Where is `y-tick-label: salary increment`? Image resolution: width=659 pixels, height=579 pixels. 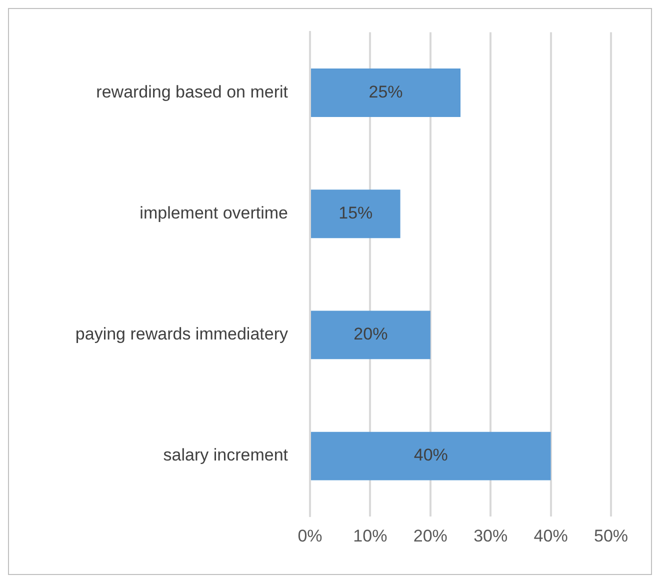 y-tick-label: salary increment is located at coordinates (225, 455).